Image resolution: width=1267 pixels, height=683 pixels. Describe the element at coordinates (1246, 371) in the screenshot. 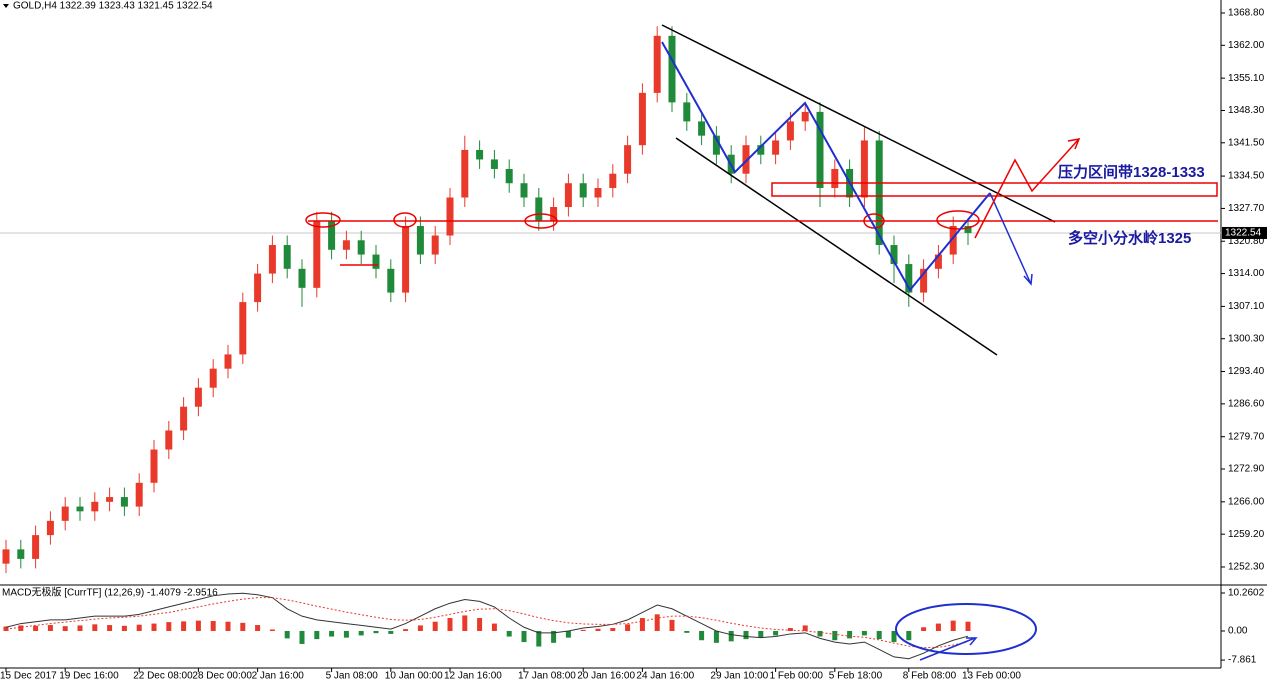

I see `y-tick-label: 1293.40` at that location.